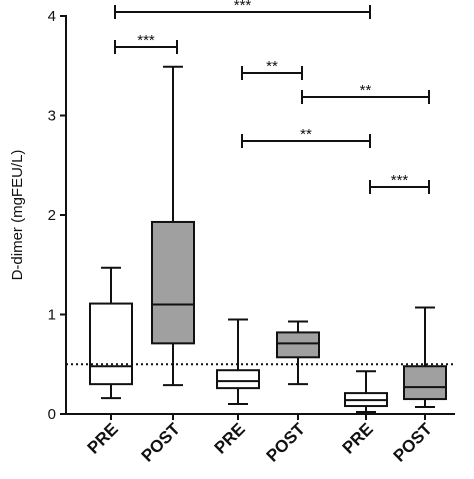 The height and width of the screenshot is (479, 474). I want to click on y-tick-label: 4, so click(52, 16).